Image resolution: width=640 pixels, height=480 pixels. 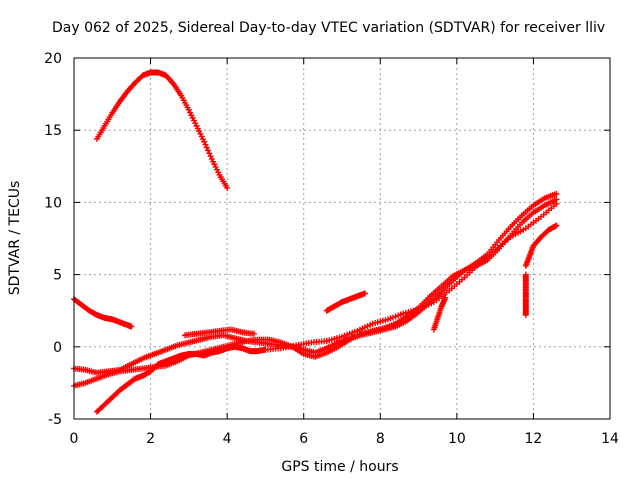 I want to click on y-tick-label: -5, so click(x=55, y=420).